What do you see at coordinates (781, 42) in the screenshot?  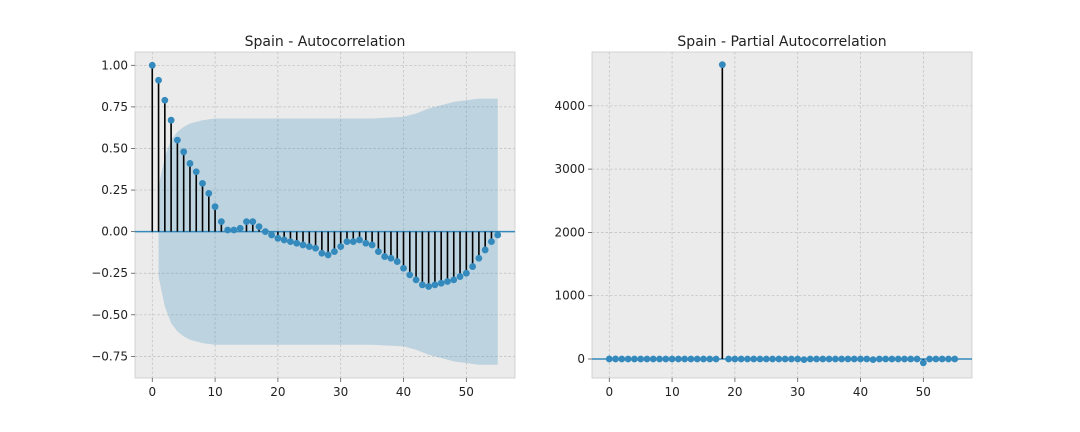 I see `chart-title: Spain - Partial Autocorrelation` at bounding box center [781, 42].